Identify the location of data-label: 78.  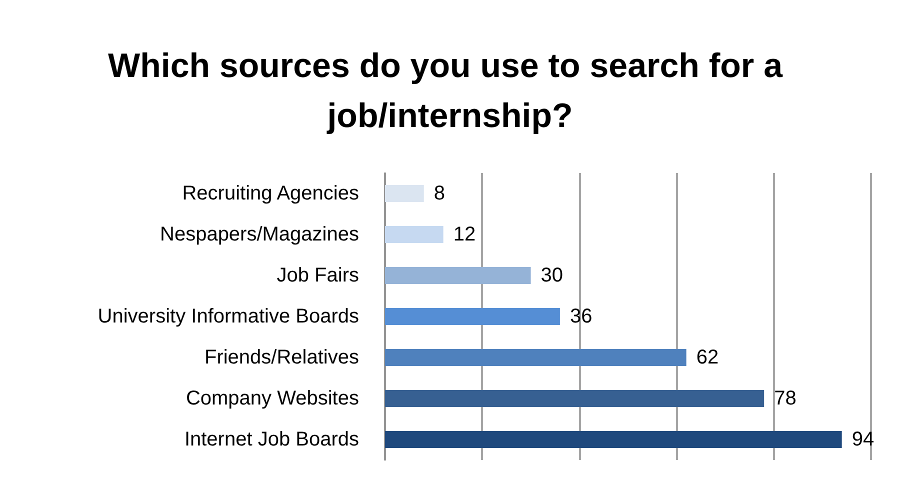
(785, 399).